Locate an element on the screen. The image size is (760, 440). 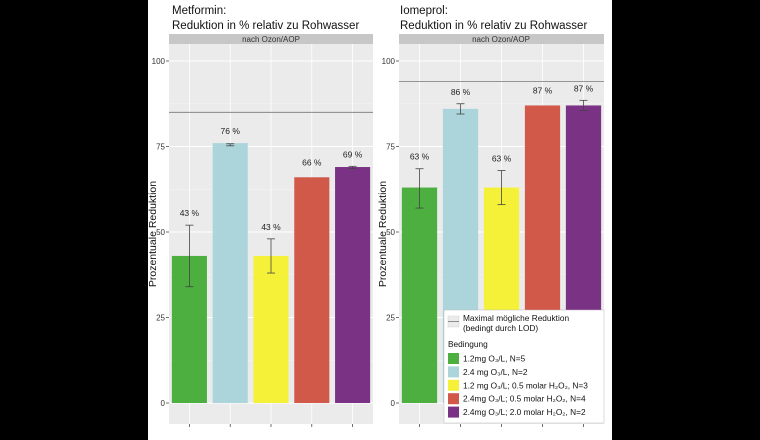
iomeprol-subtitle: Reduktion in % relativ zu Rohwasser is located at coordinates (493, 26).